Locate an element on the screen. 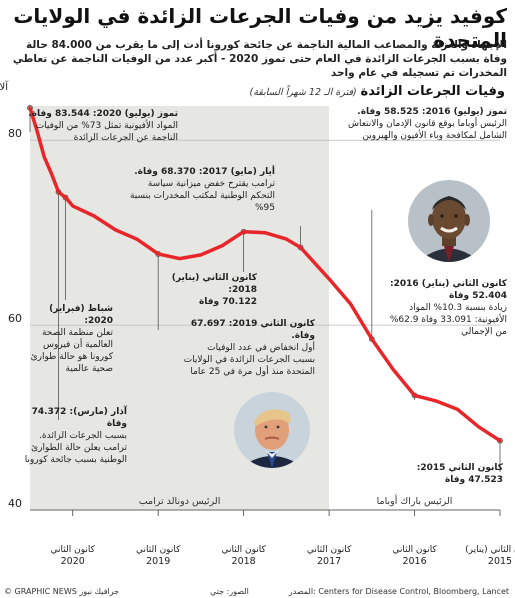 The image size is (515, 598). y-tick-label-80: 80 is located at coordinates (15, 133).